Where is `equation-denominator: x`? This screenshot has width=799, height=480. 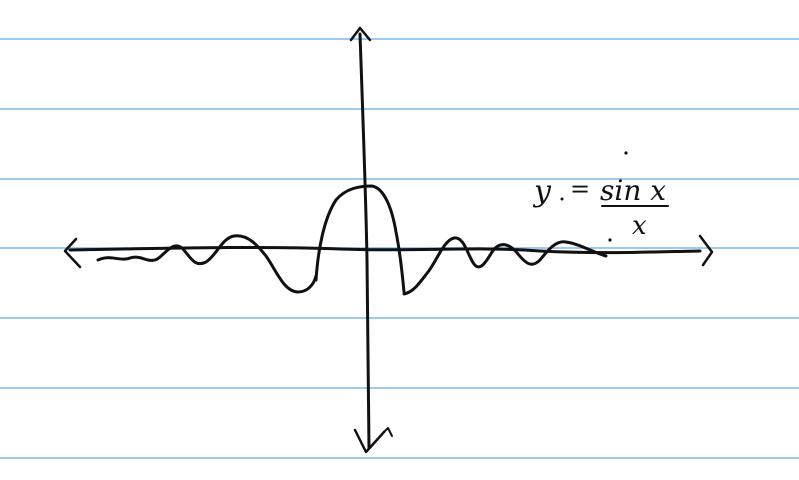
equation-denominator: x is located at coordinates (639, 226).